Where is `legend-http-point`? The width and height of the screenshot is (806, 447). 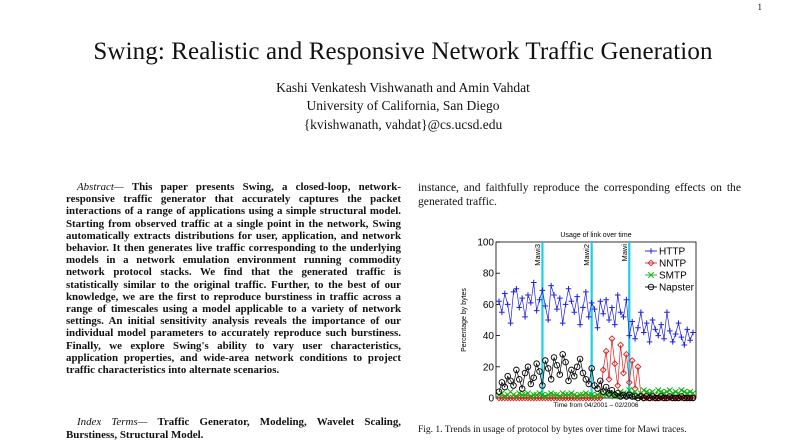
legend-http-point is located at coordinates (651, 251).